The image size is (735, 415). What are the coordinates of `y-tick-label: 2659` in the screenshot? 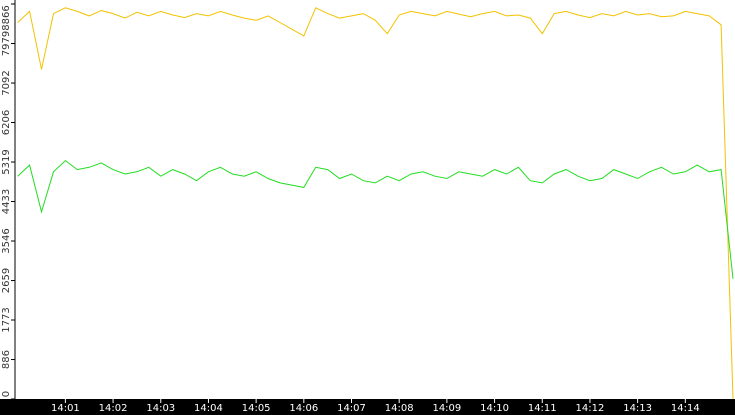 It's located at (6, 280).